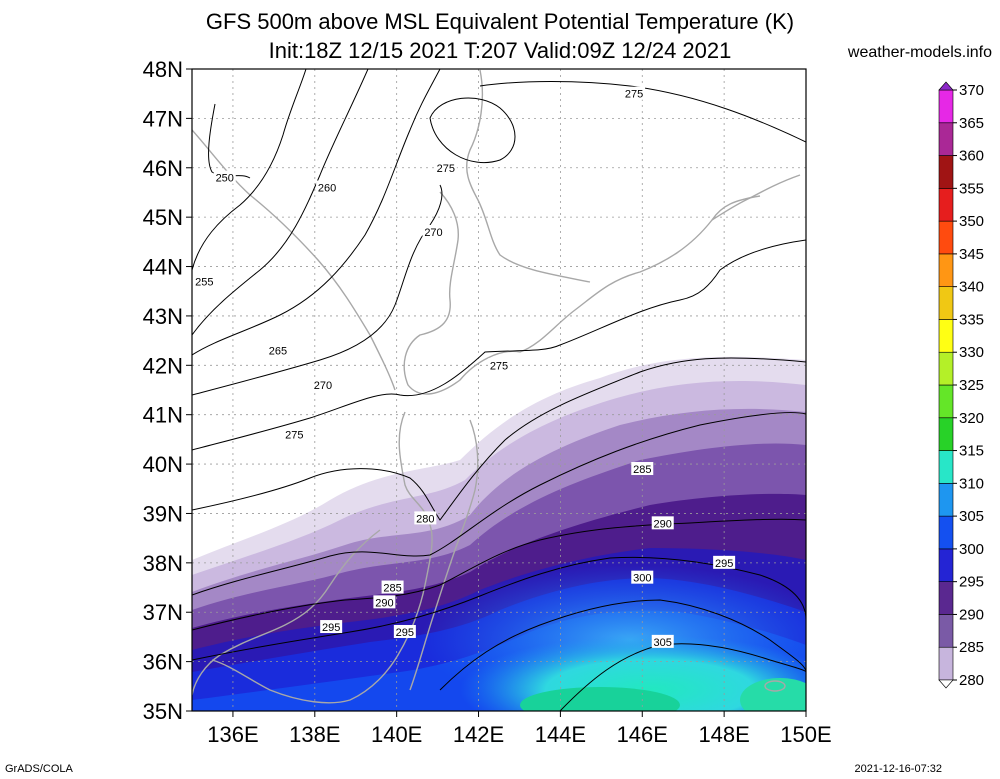 The image size is (1000, 779). I want to click on contour-label: 280, so click(425, 519).